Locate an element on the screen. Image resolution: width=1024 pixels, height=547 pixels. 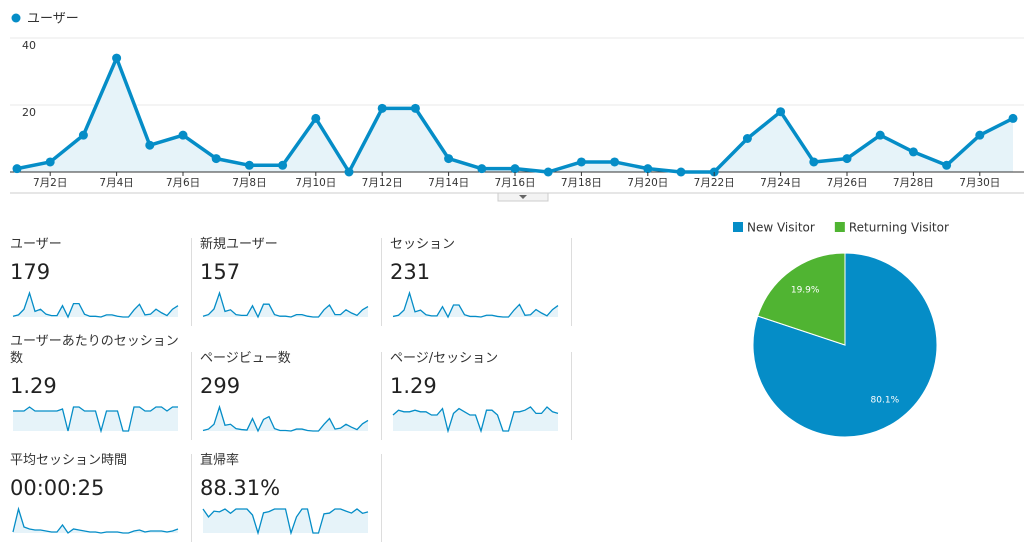
metric-tile: 平均セッション時間 00:00:25 is located at coordinates (101, 491).